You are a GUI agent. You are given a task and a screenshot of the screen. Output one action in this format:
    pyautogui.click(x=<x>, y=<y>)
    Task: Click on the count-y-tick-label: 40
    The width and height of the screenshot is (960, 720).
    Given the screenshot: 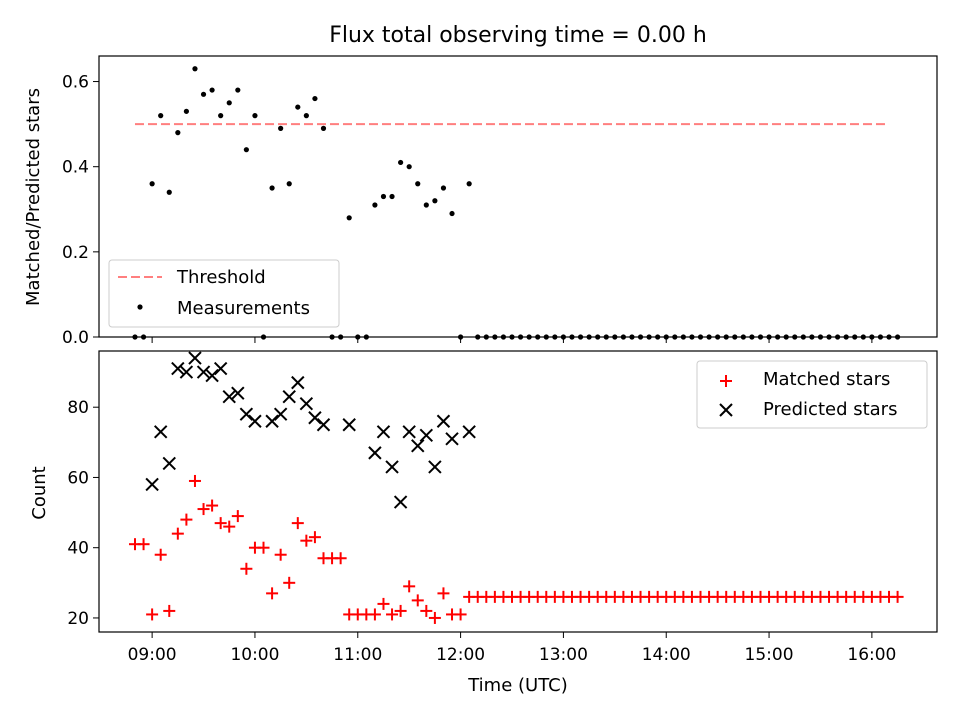 What is the action you would take?
    pyautogui.click(x=78, y=549)
    